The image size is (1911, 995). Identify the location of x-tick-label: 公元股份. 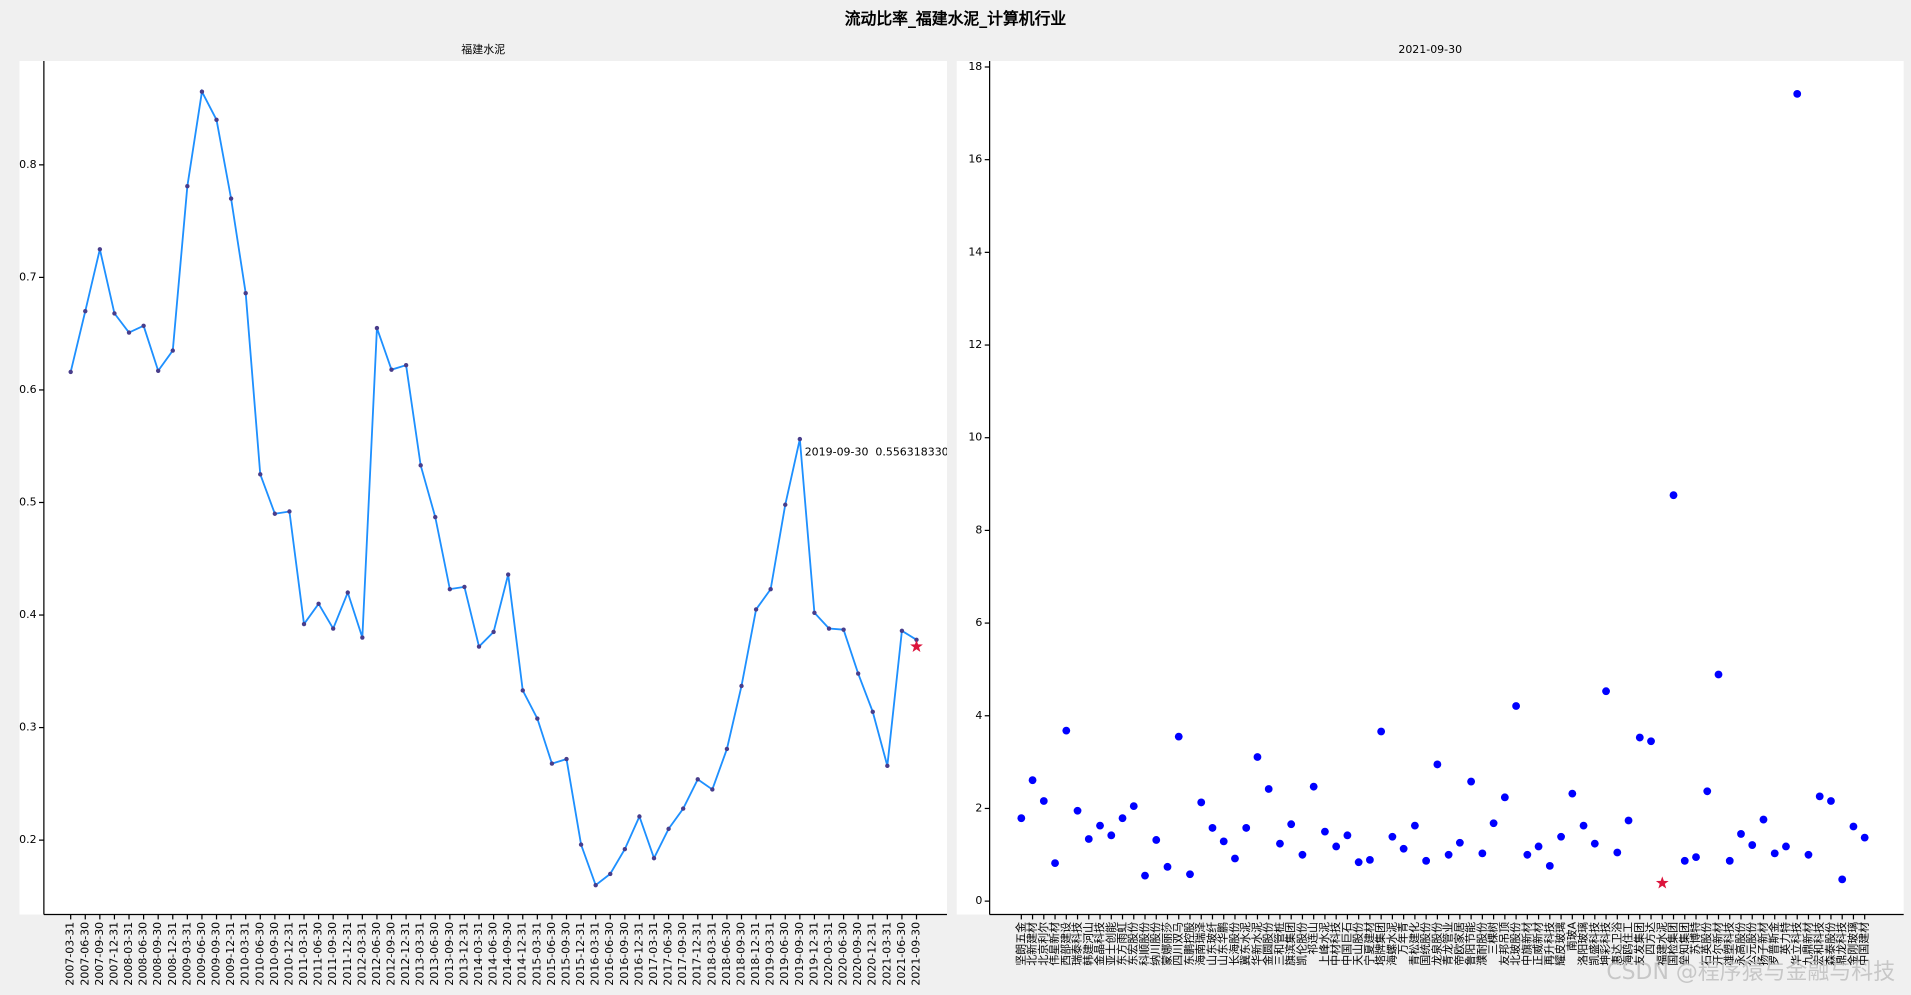
(1751, 944).